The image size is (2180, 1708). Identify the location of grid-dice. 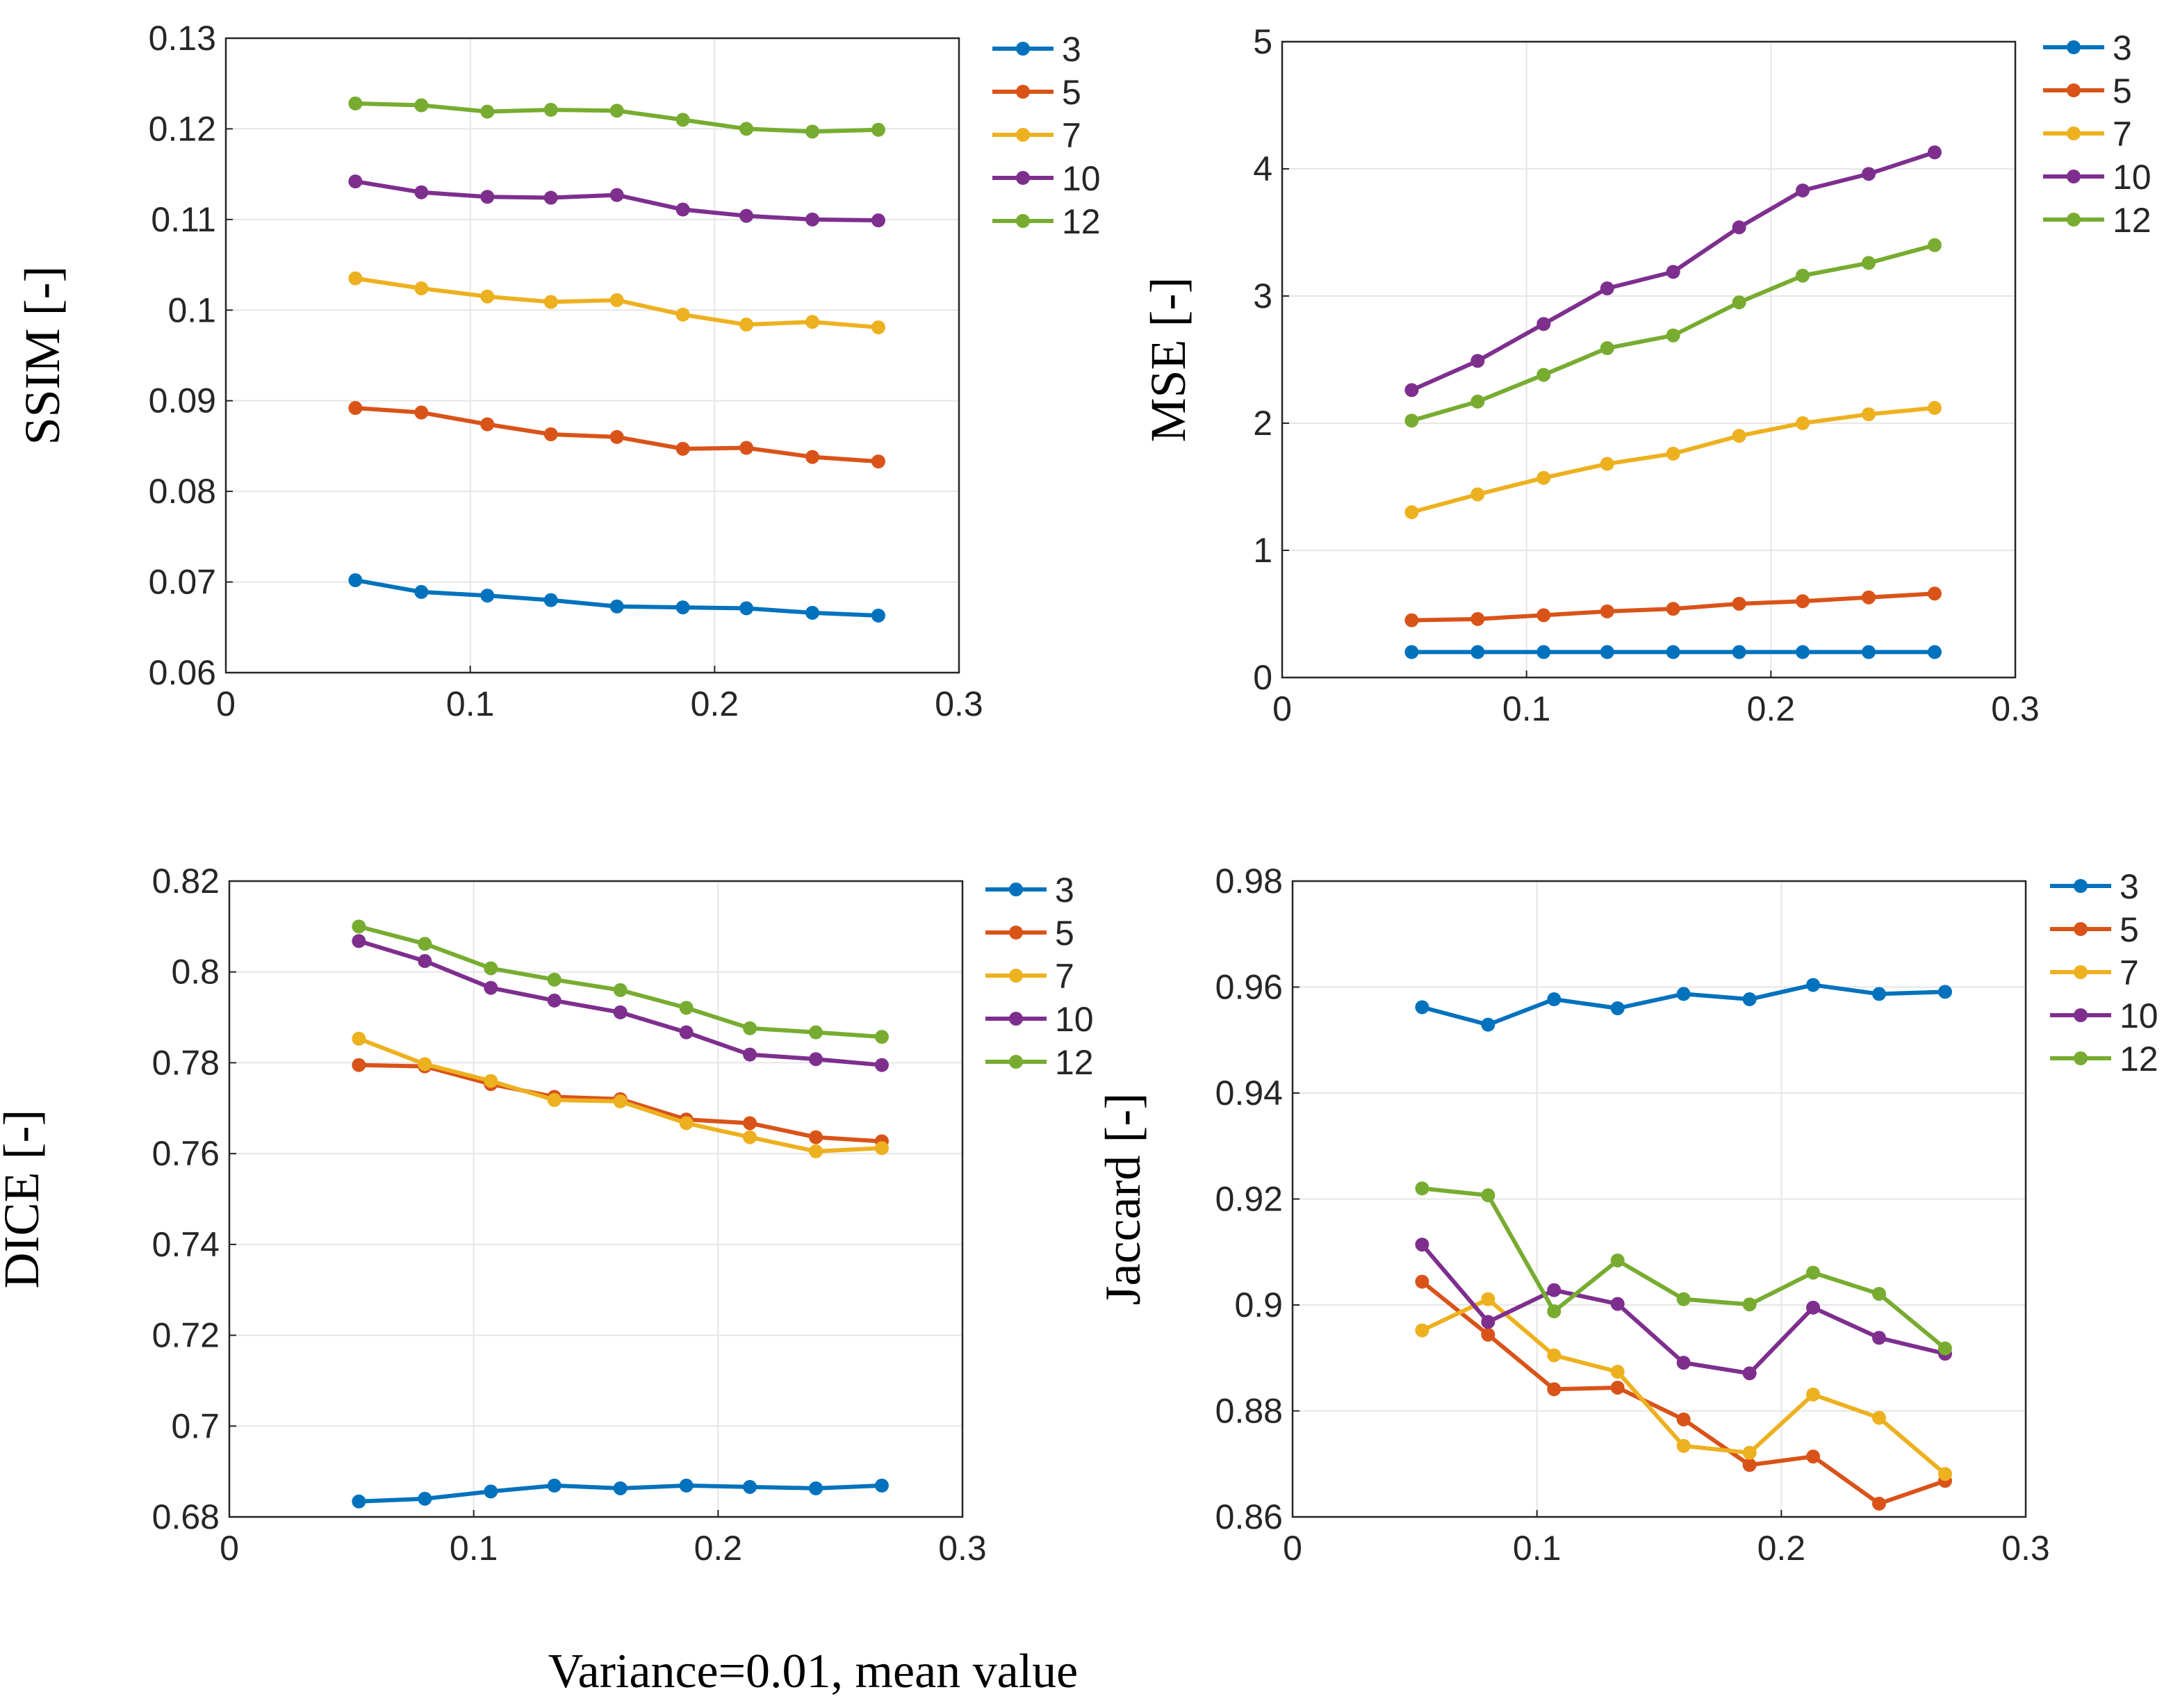
(595, 1199).